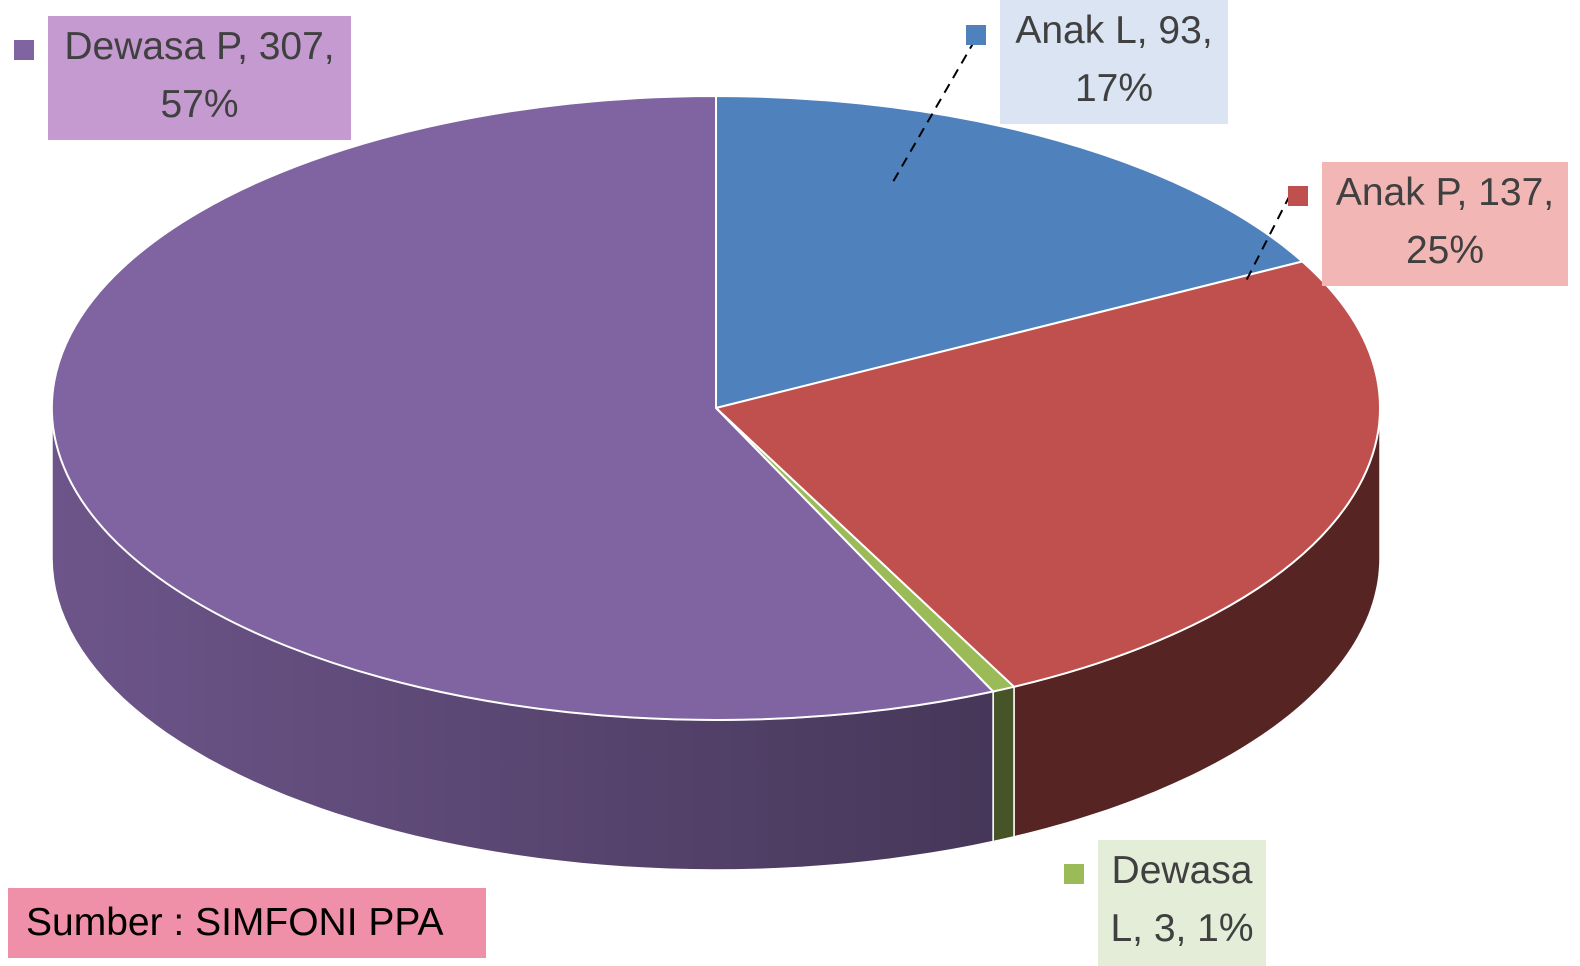 The width and height of the screenshot is (1580, 966). Describe the element at coordinates (1010, 252) in the screenshot. I see `slice` at that location.